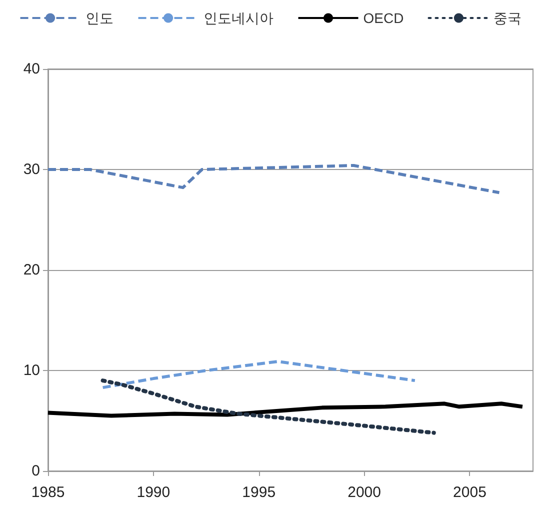 This screenshot has width=541, height=511. Describe the element at coordinates (31, 270) in the screenshot. I see `y-tick-label: 20` at that location.